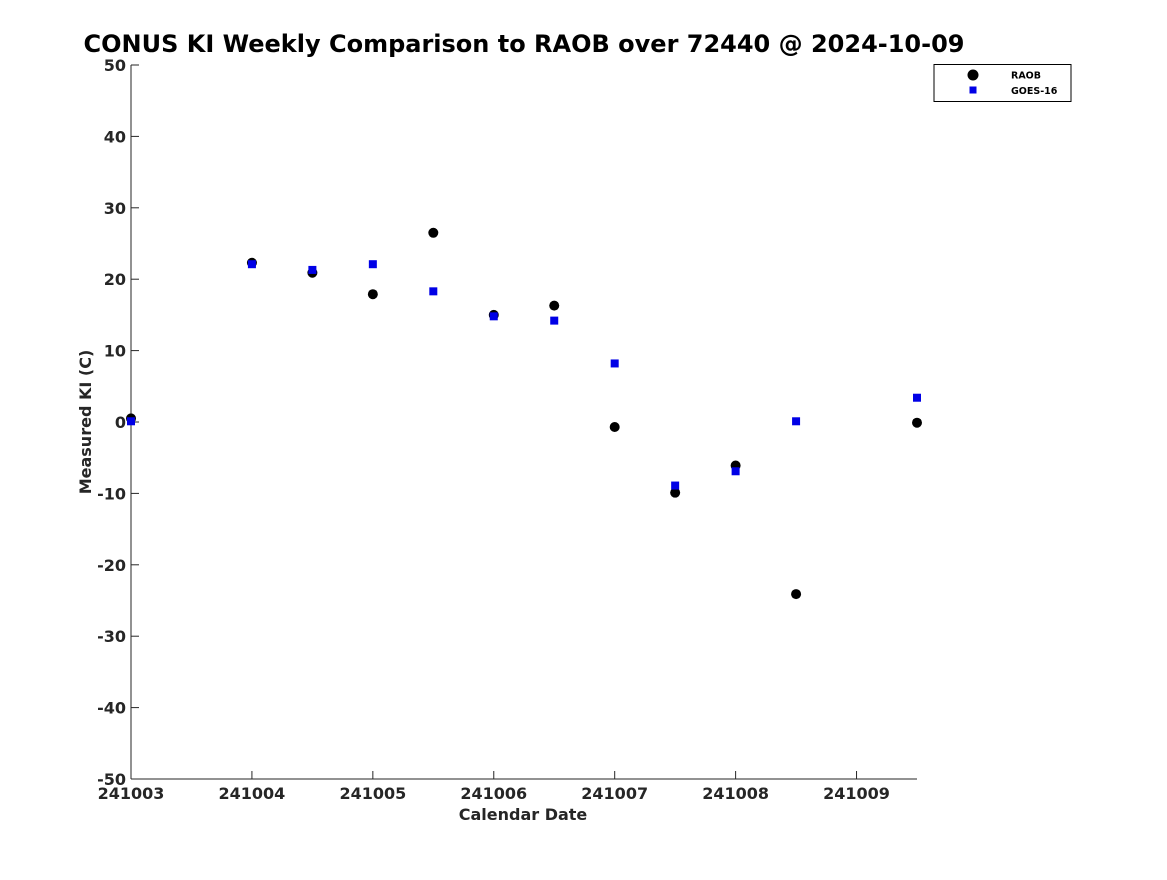 The width and height of the screenshot is (1167, 880). I want to click on legend-box, so click(1002, 83).